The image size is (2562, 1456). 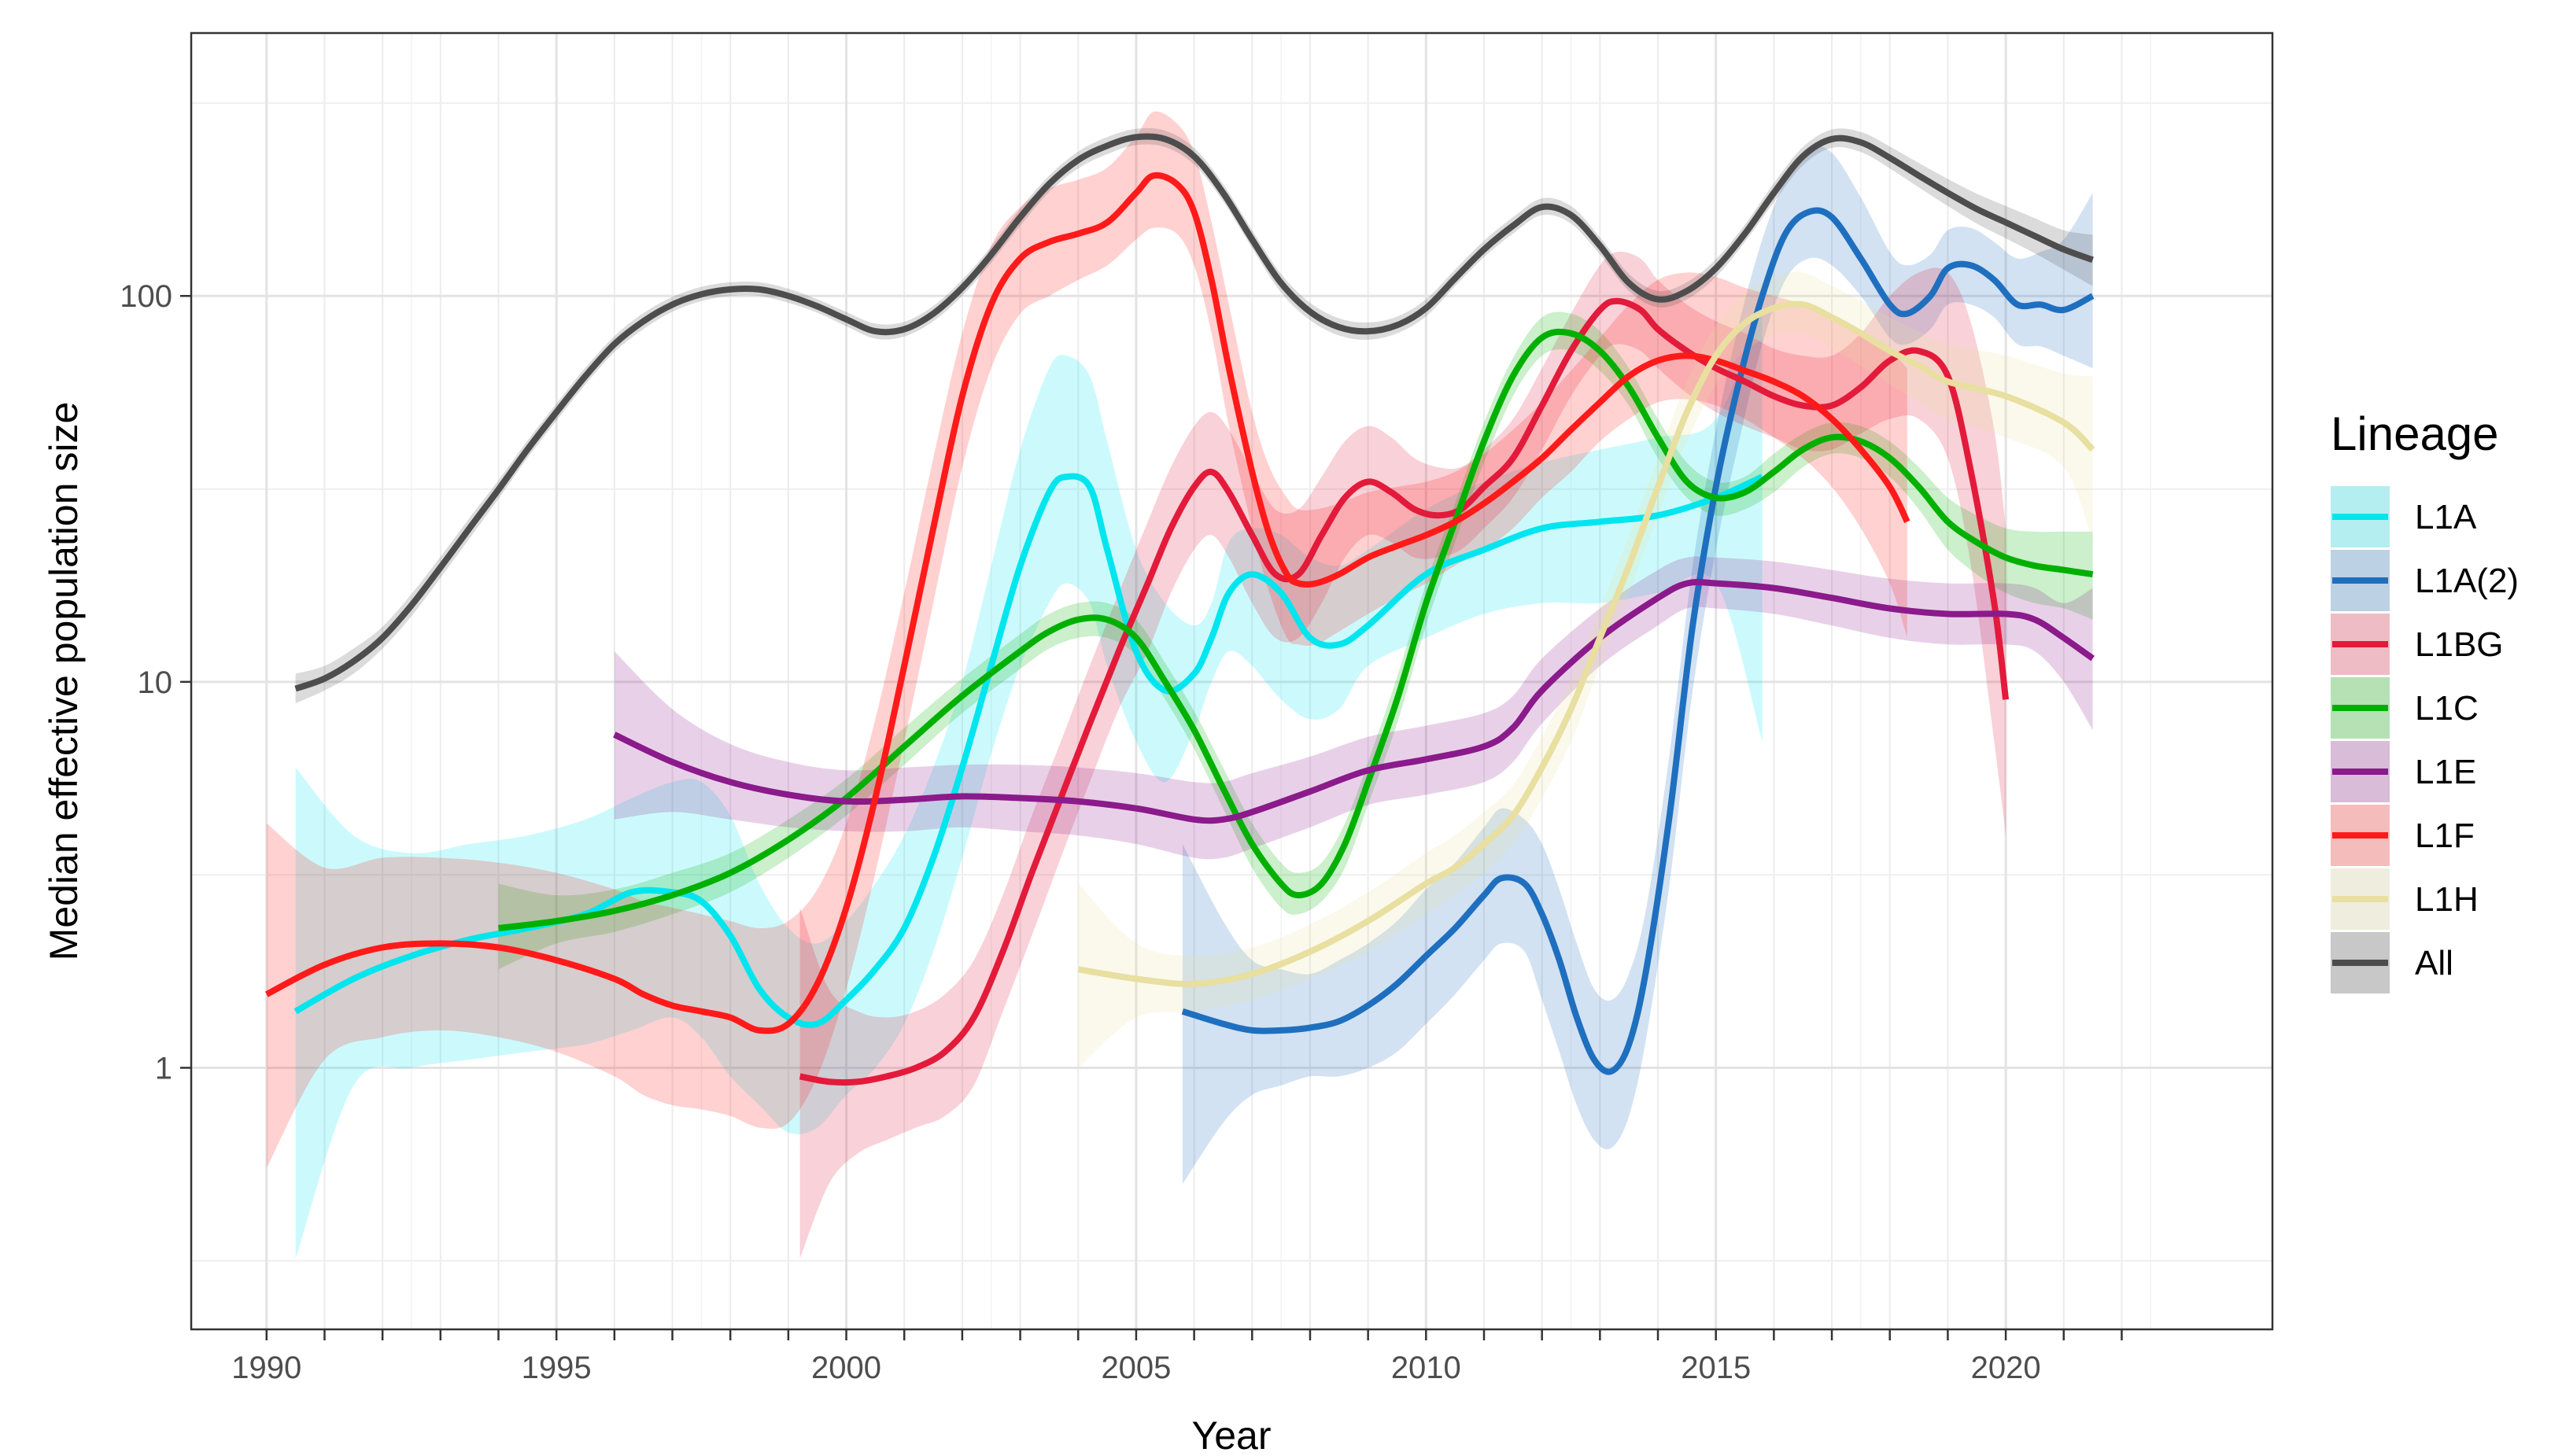 What do you see at coordinates (266, 1368) in the screenshot?
I see `x-tick-label: 1990` at bounding box center [266, 1368].